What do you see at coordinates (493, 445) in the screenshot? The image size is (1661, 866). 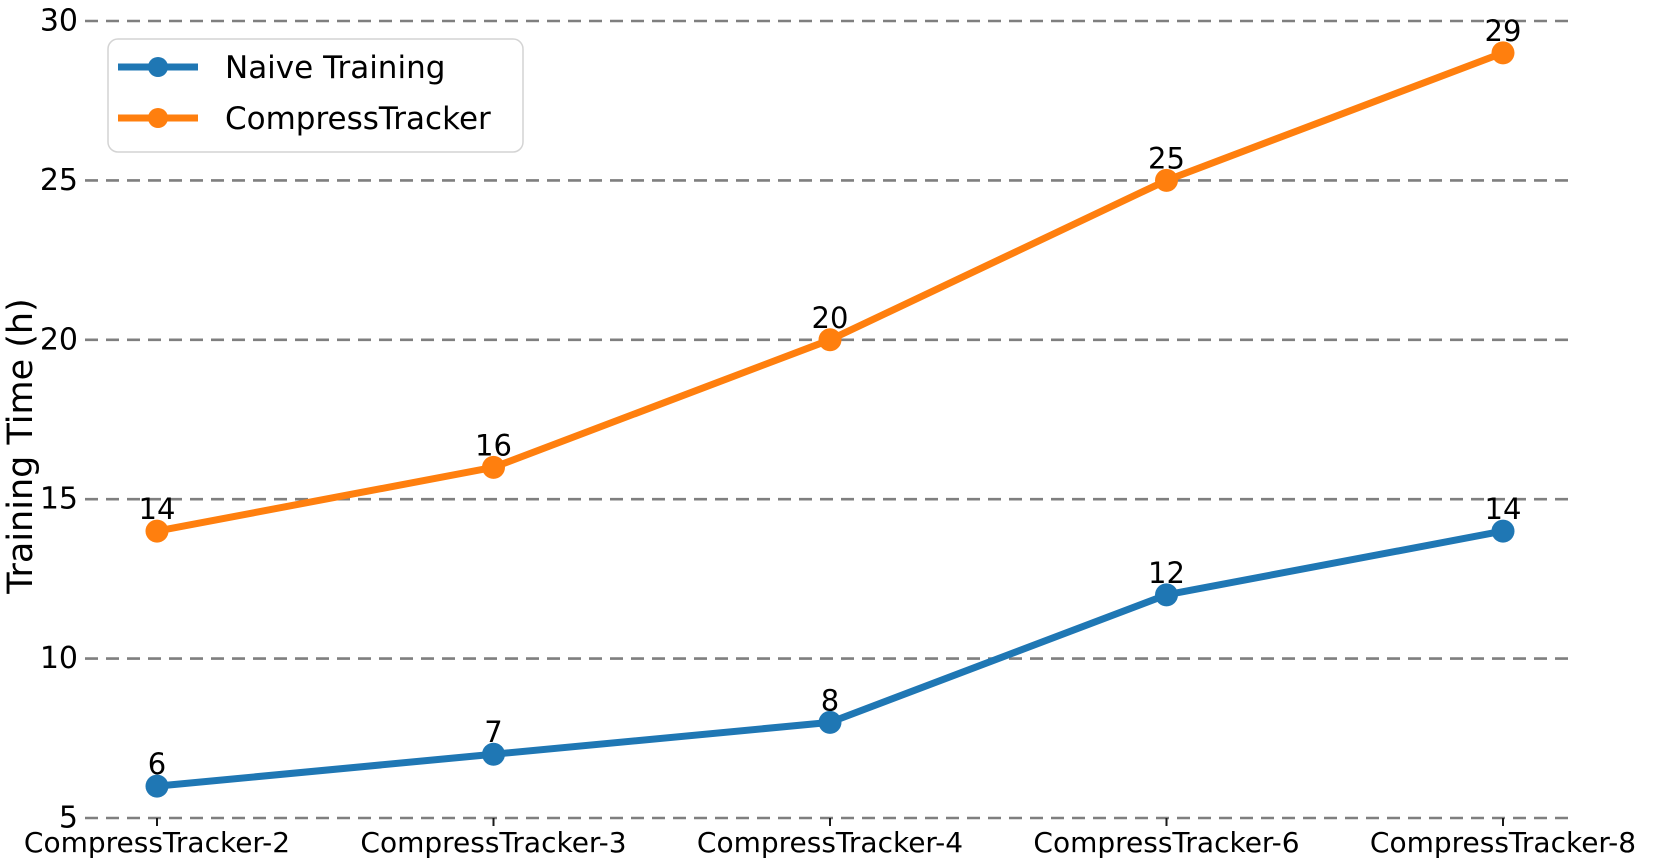 I see `data-point-label: 16` at bounding box center [493, 445].